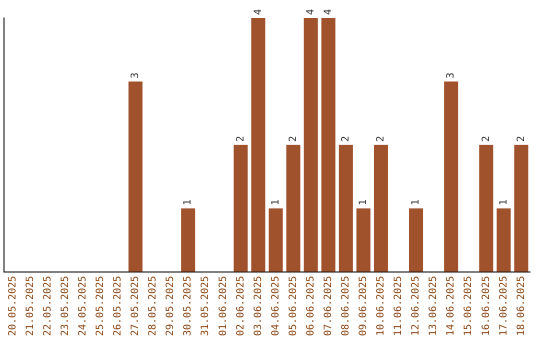  I want to click on x-tick-label: 11.06.2025, so click(398, 306).